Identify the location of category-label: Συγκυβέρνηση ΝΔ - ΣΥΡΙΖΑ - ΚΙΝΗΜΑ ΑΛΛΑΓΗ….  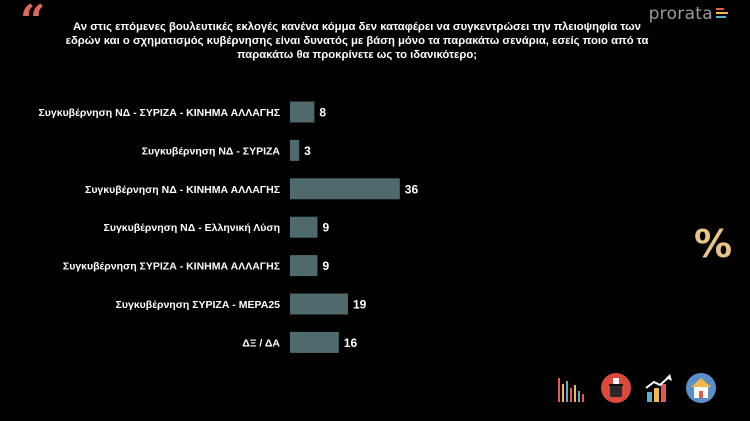
(159, 113).